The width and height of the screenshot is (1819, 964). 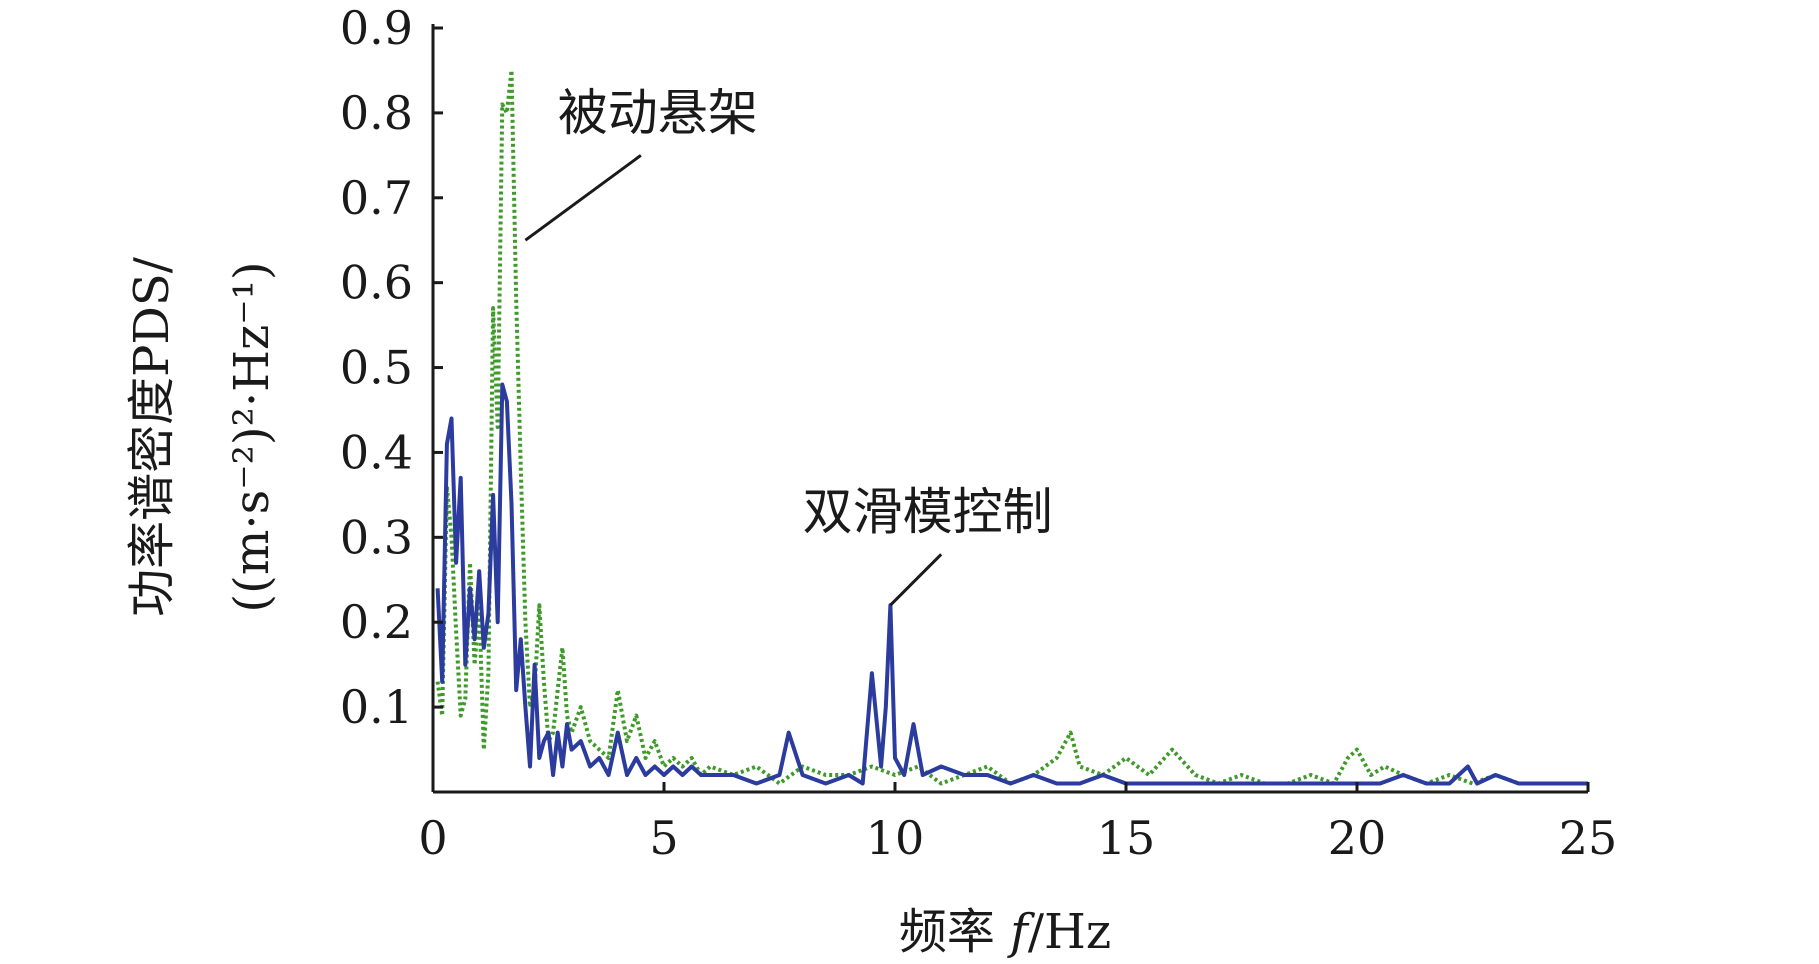 What do you see at coordinates (376, 707) in the screenshot?
I see `y-tick-label: 0.1` at bounding box center [376, 707].